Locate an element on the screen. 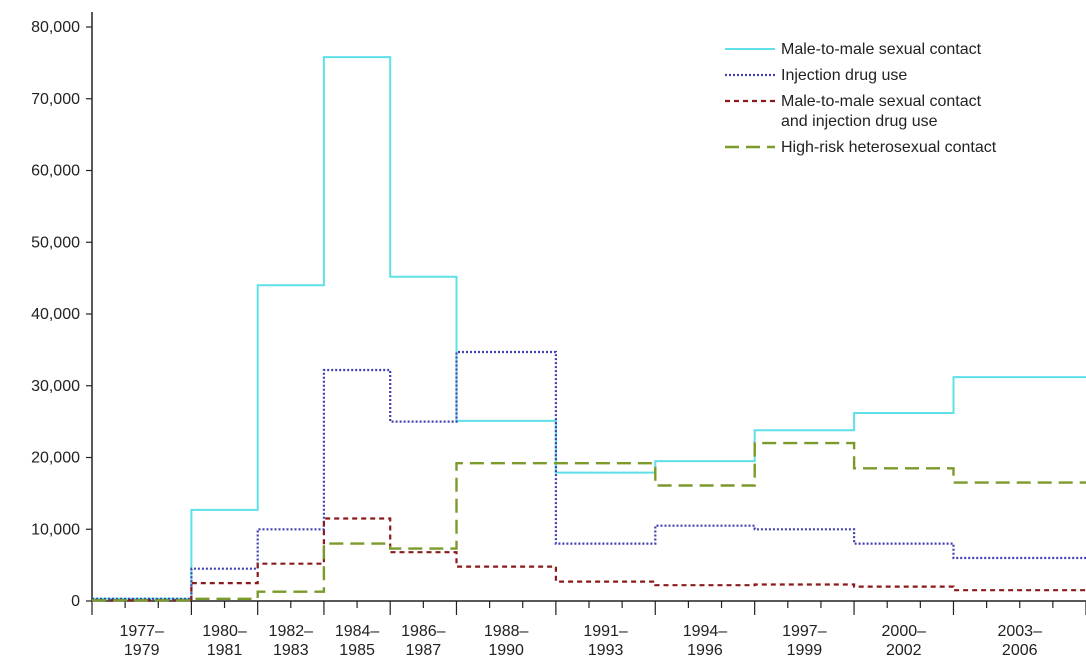 This screenshot has height=661, width=1086. x-tick-label: 2000– is located at coordinates (904, 631).